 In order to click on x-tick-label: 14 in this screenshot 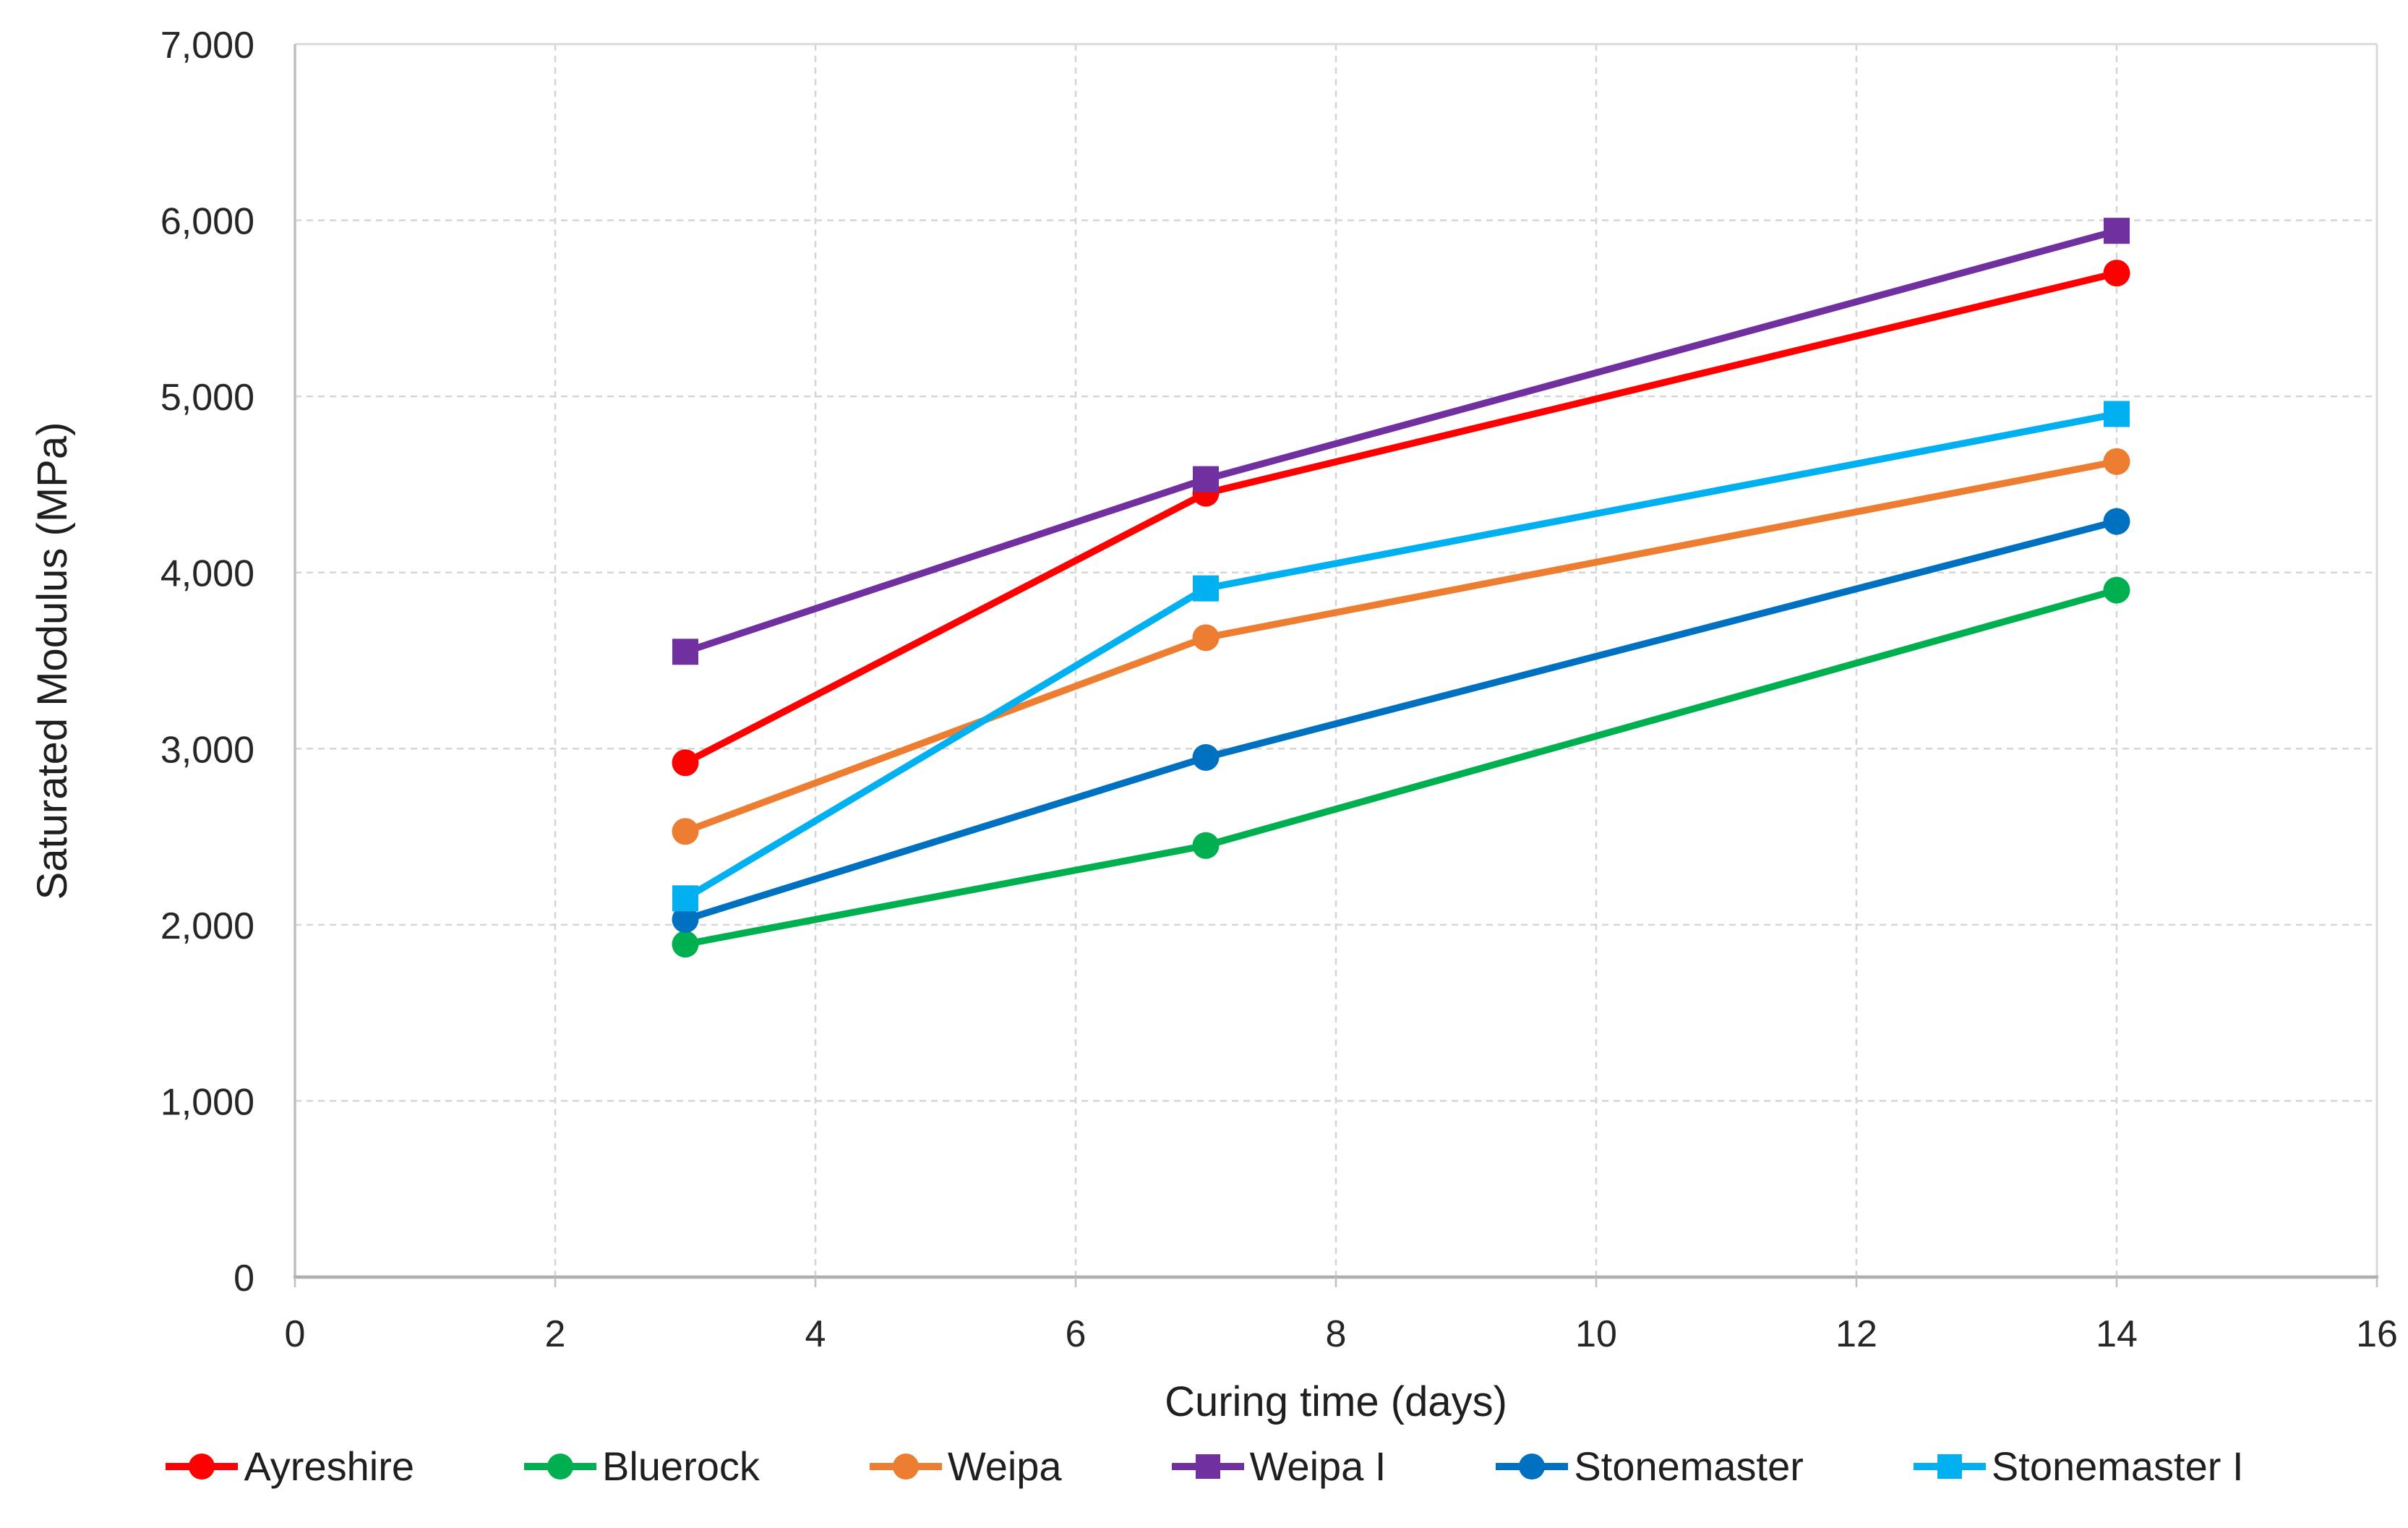, I will do `click(2117, 1334)`.